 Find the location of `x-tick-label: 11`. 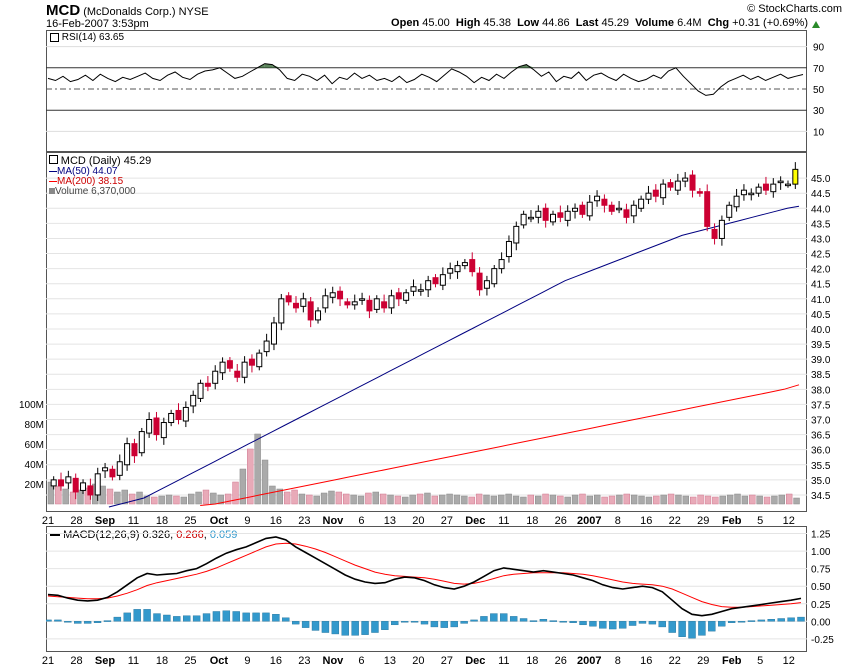

x-tick-label: 11 is located at coordinates (503, 521).